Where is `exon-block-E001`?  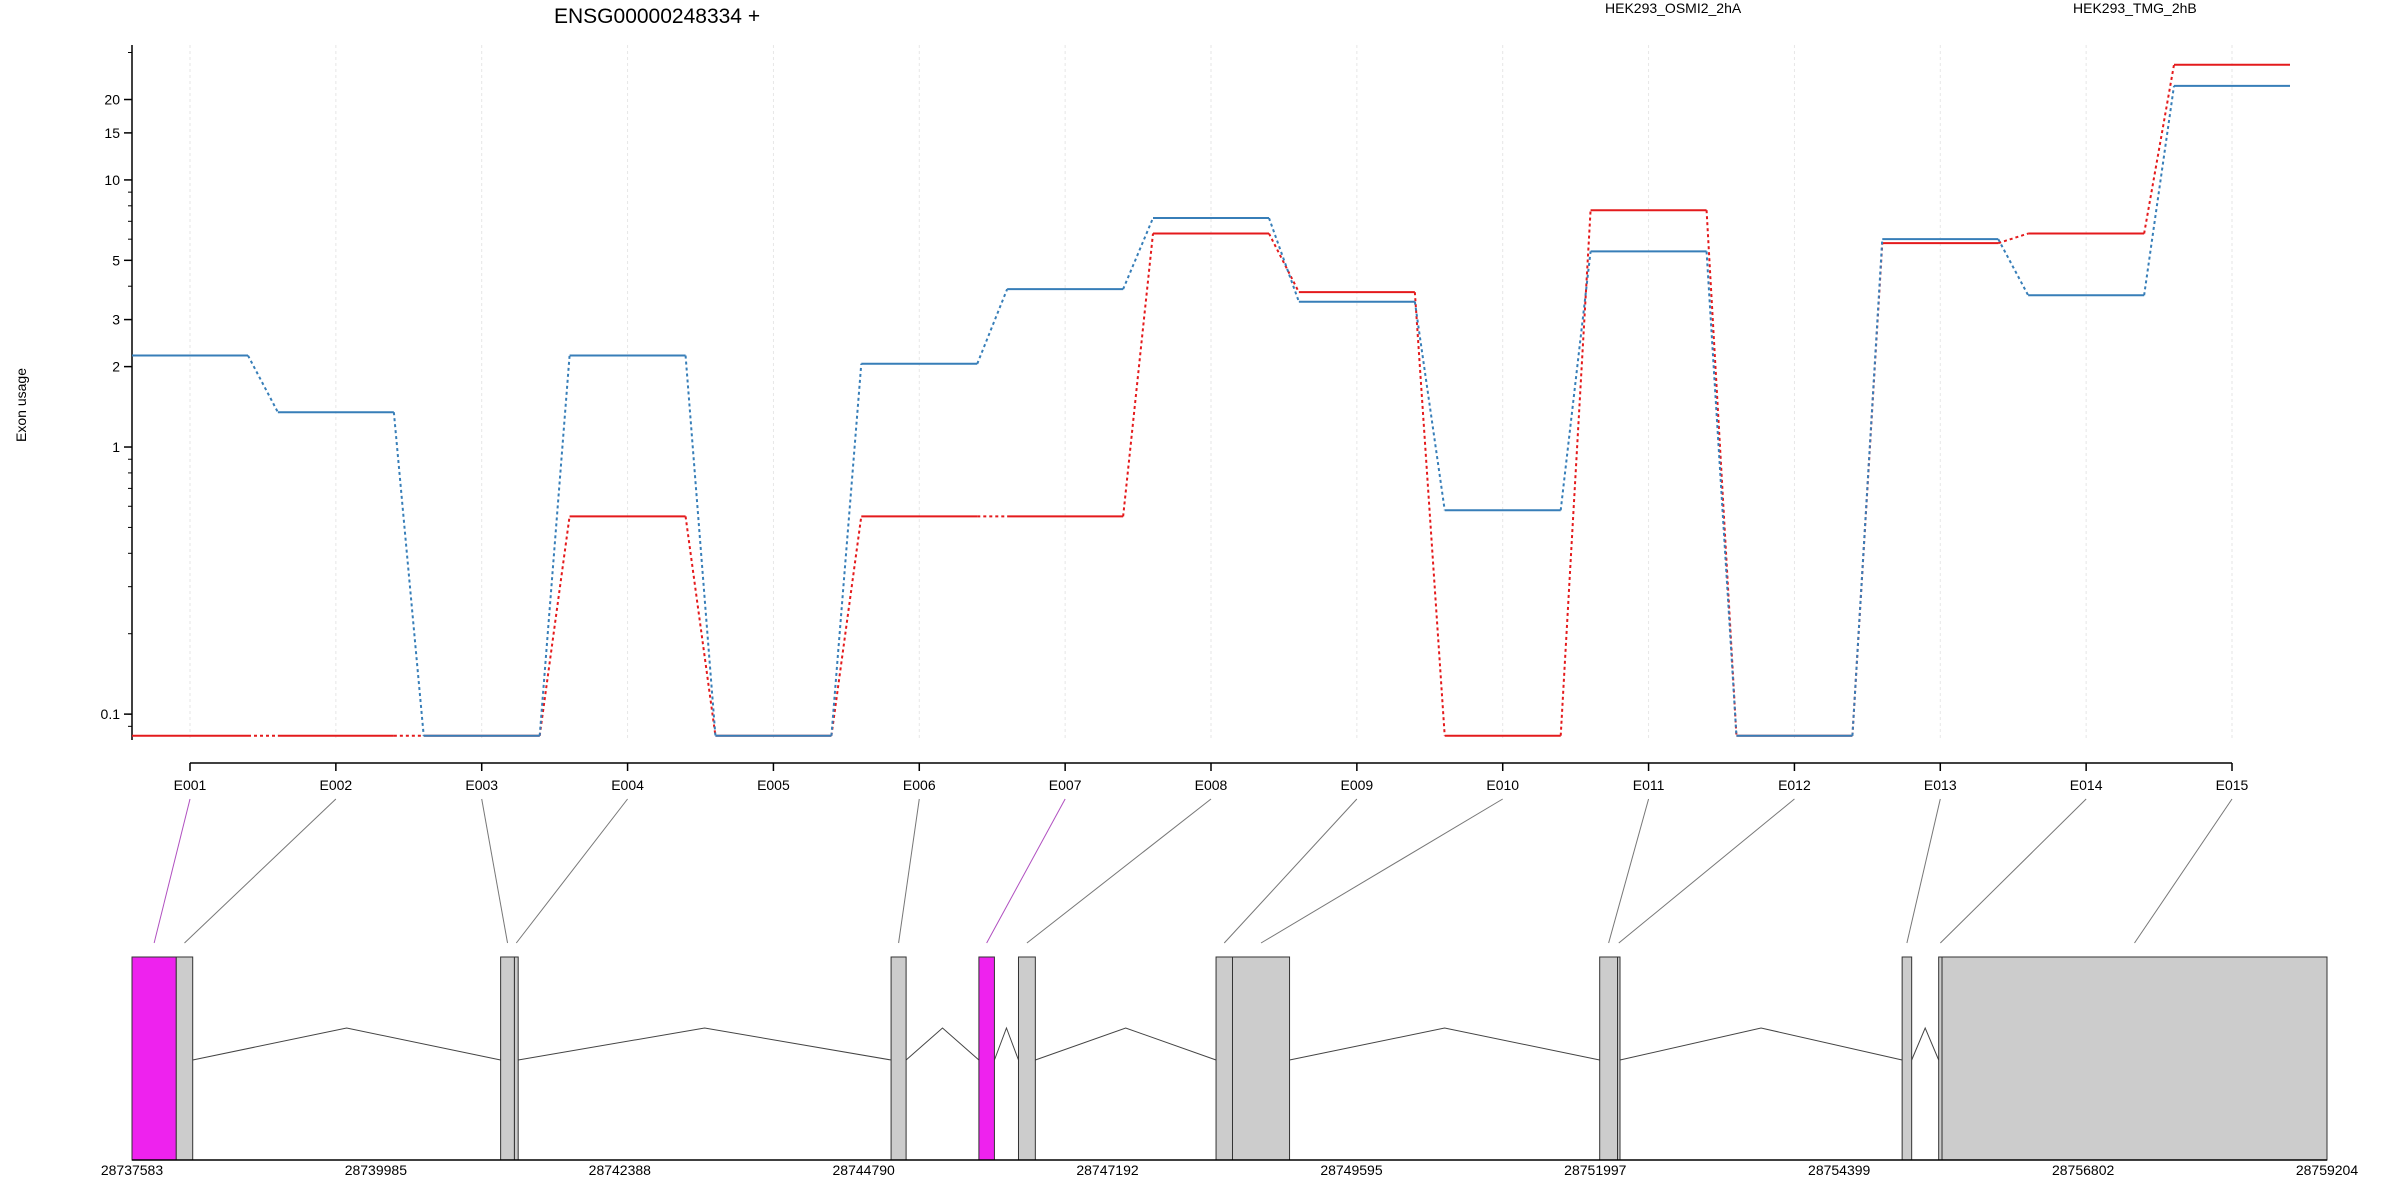
exon-block-E001 is located at coordinates (154, 1058).